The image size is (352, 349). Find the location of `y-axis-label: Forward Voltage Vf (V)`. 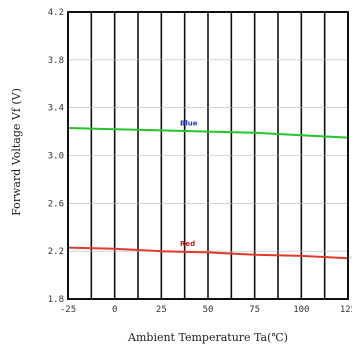

y-axis-label: Forward Voltage Vf (V) is located at coordinates (16, 152).